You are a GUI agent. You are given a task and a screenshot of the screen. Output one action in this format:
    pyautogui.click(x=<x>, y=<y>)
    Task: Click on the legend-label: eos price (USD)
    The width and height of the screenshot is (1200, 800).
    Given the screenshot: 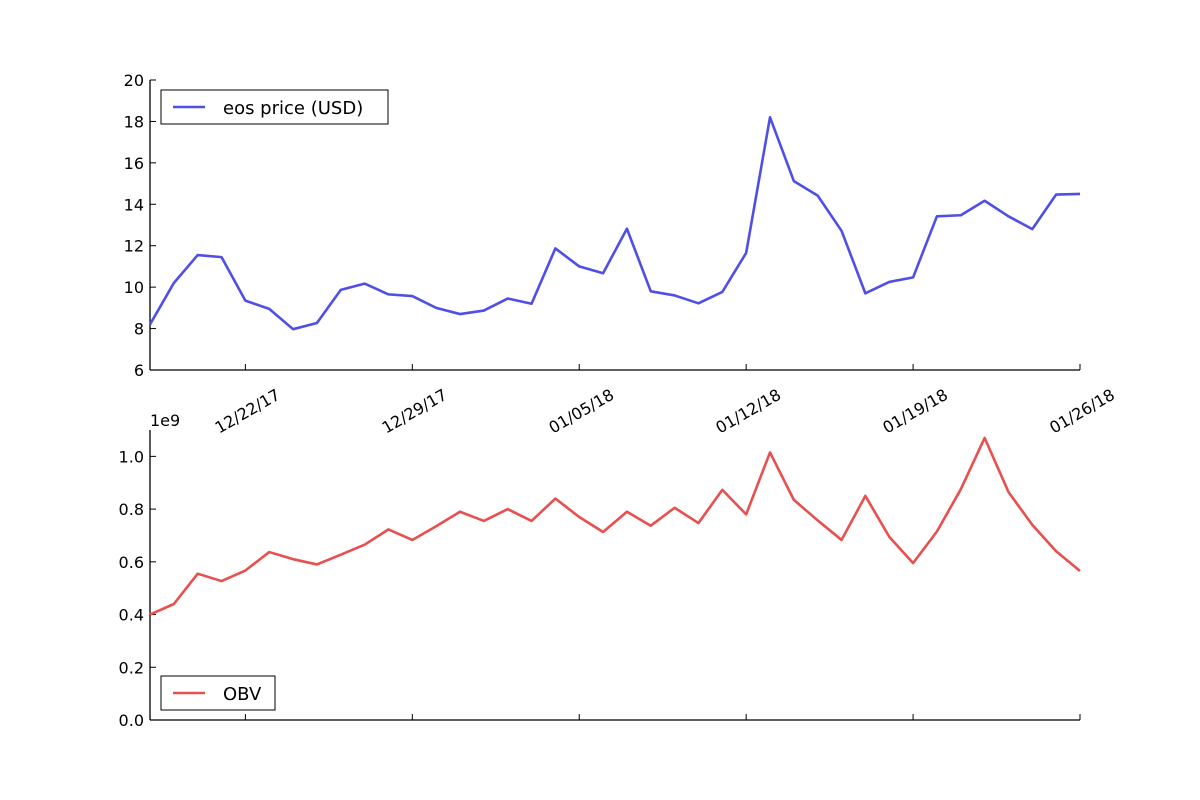 What is the action you would take?
    pyautogui.click(x=293, y=108)
    